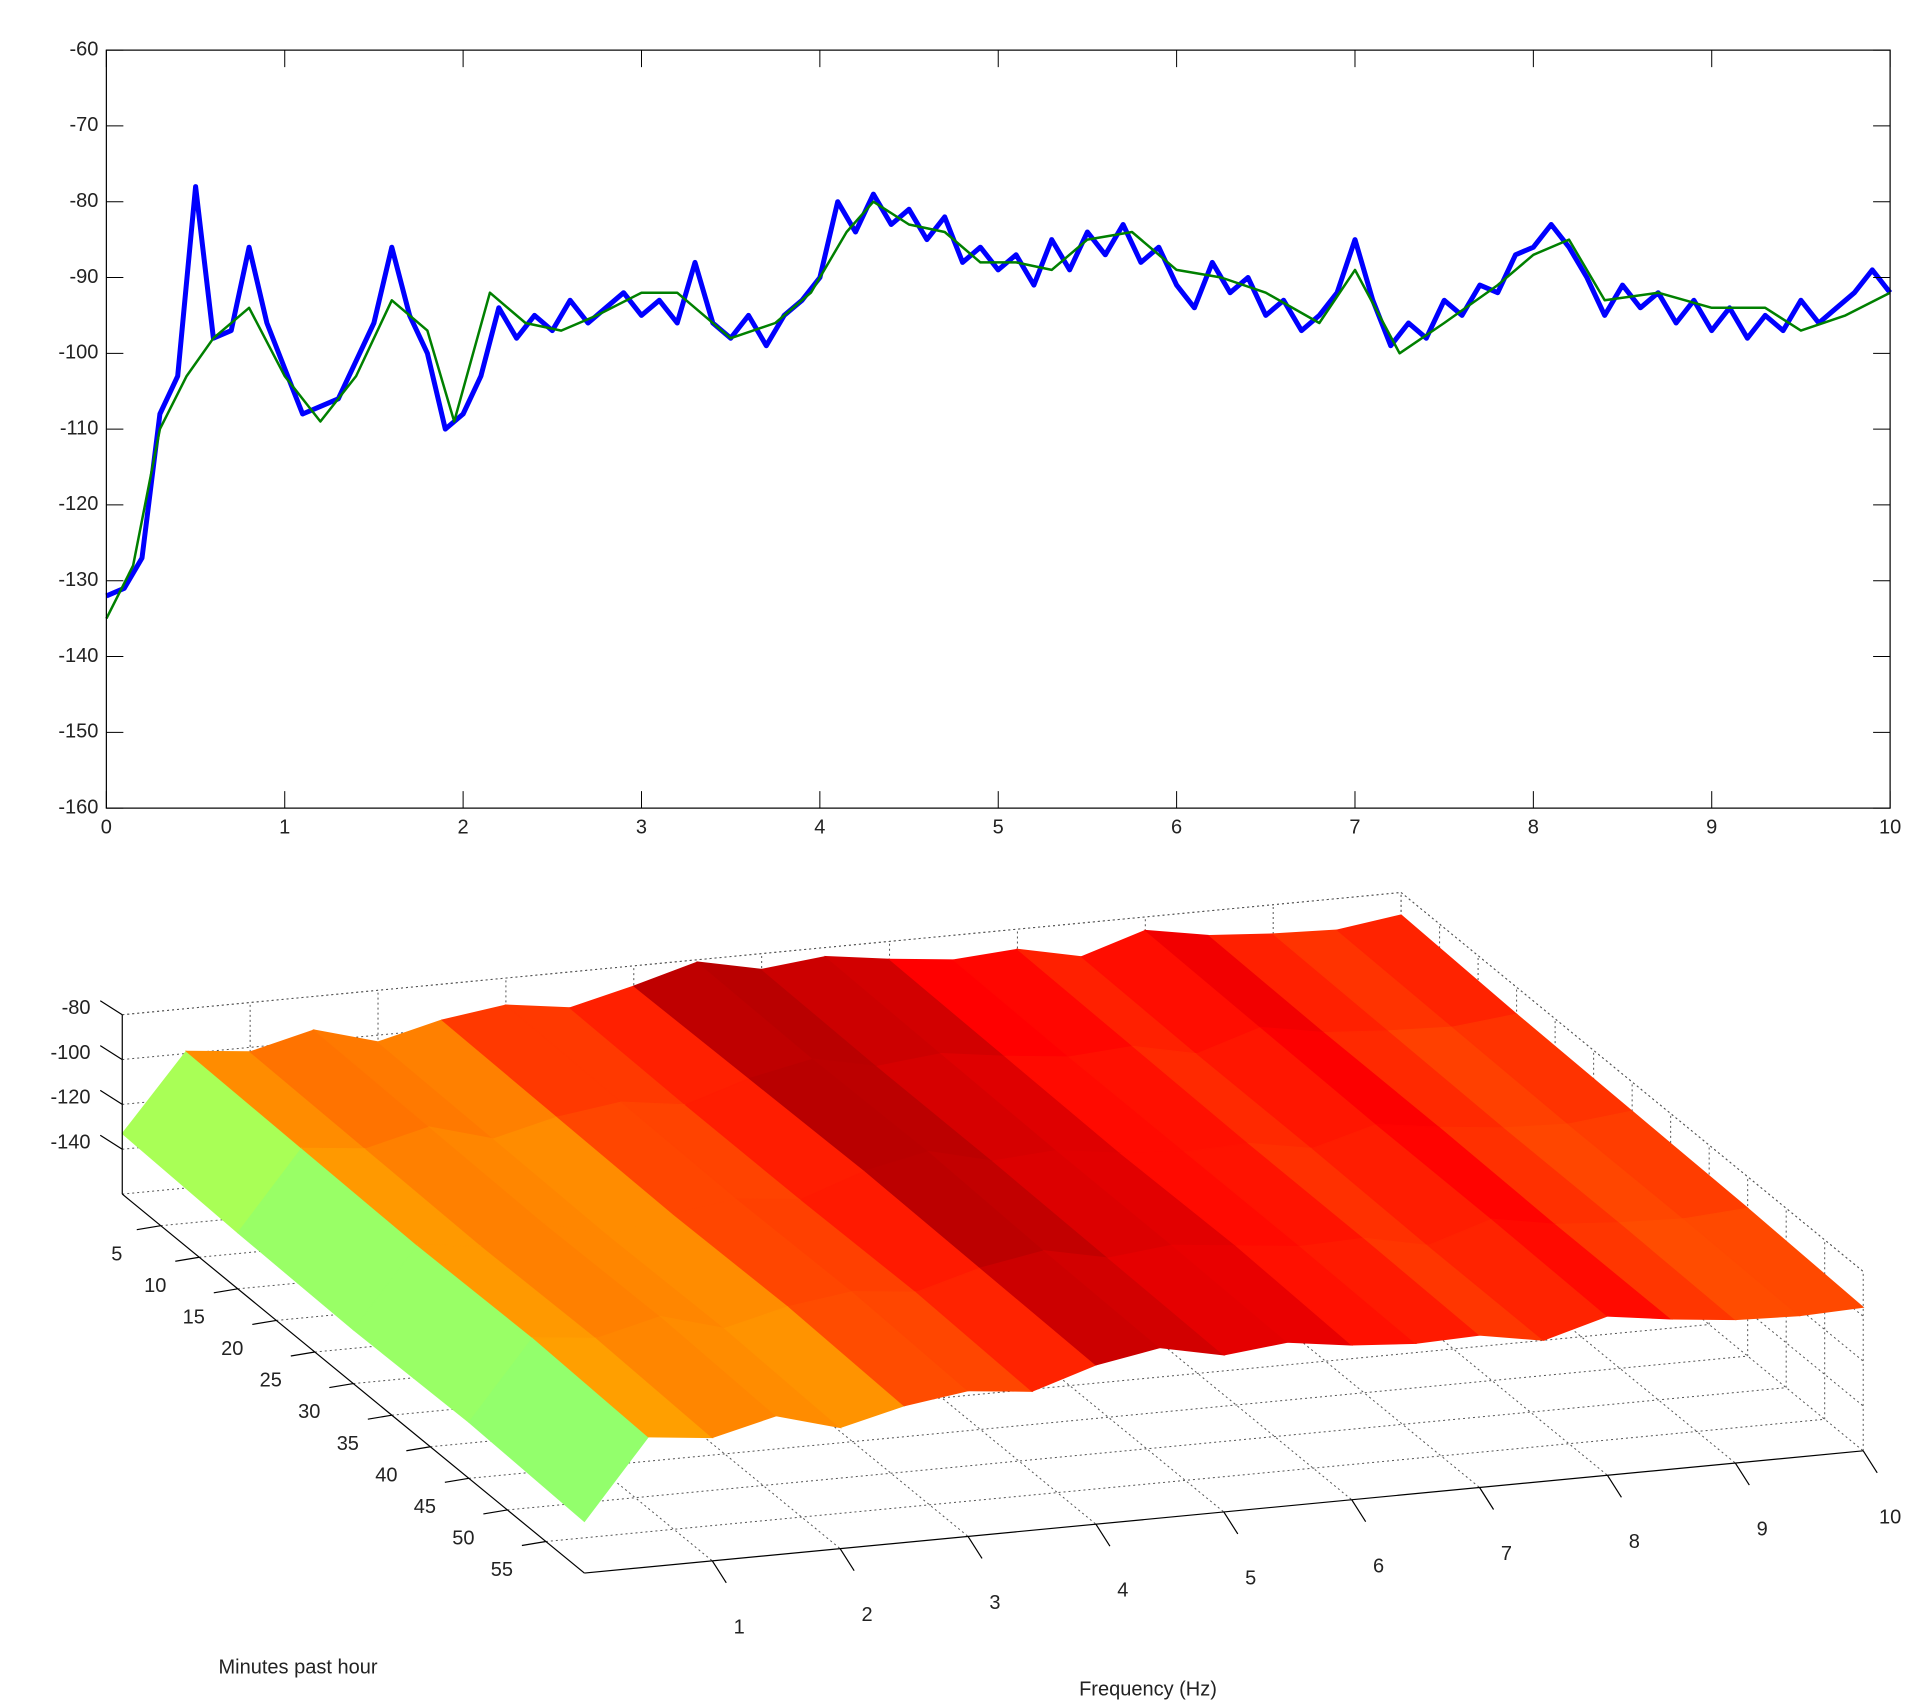 This screenshot has height=1702, width=1917. What do you see at coordinates (83, 277) in the screenshot?
I see `y-tick-label: -90` at bounding box center [83, 277].